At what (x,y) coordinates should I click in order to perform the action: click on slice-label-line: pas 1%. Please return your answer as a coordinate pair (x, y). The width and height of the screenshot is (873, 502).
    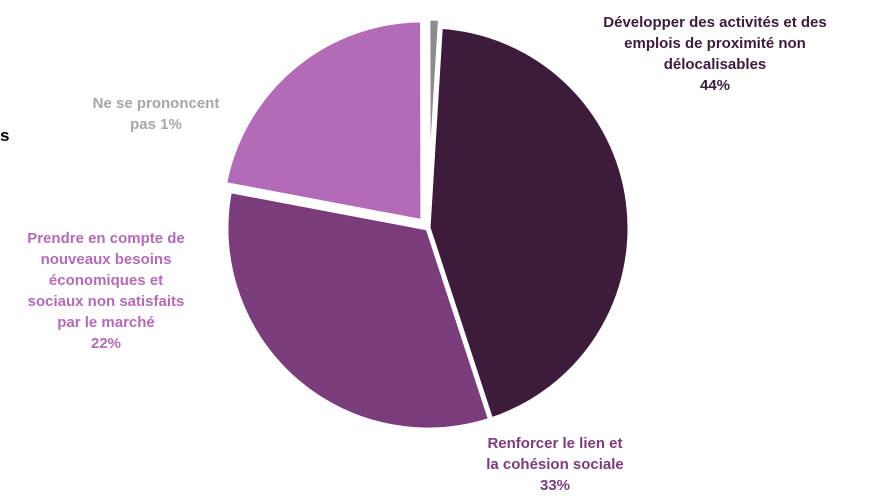
    Looking at the image, I should click on (156, 124).